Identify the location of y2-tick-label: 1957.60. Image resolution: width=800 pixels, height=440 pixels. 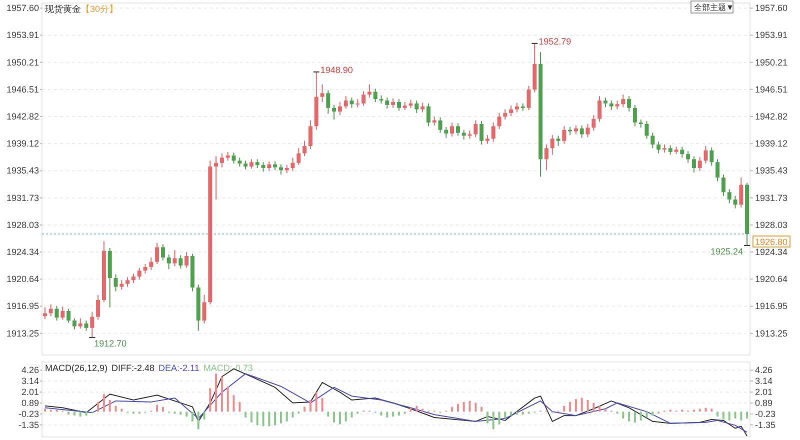
(771, 8).